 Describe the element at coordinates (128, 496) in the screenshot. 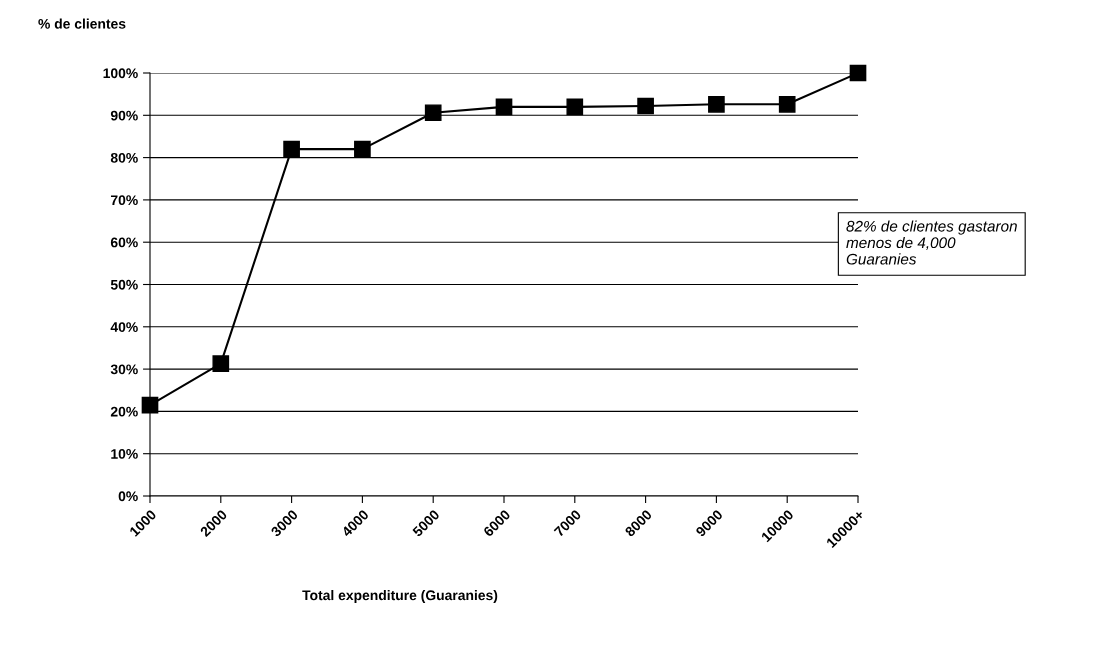

I see `y-tick-label: 0%` at that location.